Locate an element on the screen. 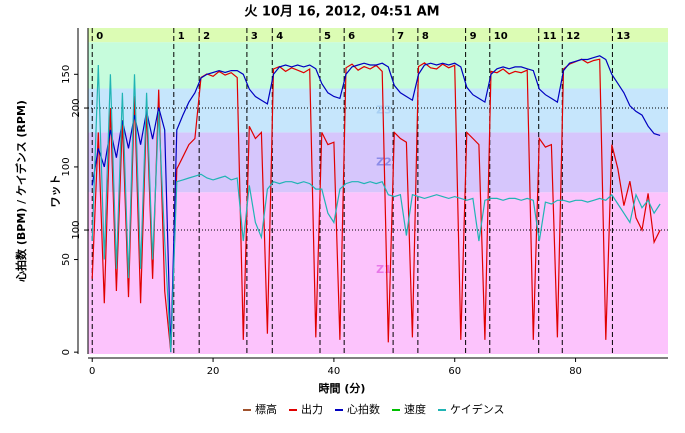 Image resolution: width=685 pixels, height=433 pixels. y-axis-label: 心拍数 (BPM) / ケイデンス (RPM) is located at coordinates (21, 191).